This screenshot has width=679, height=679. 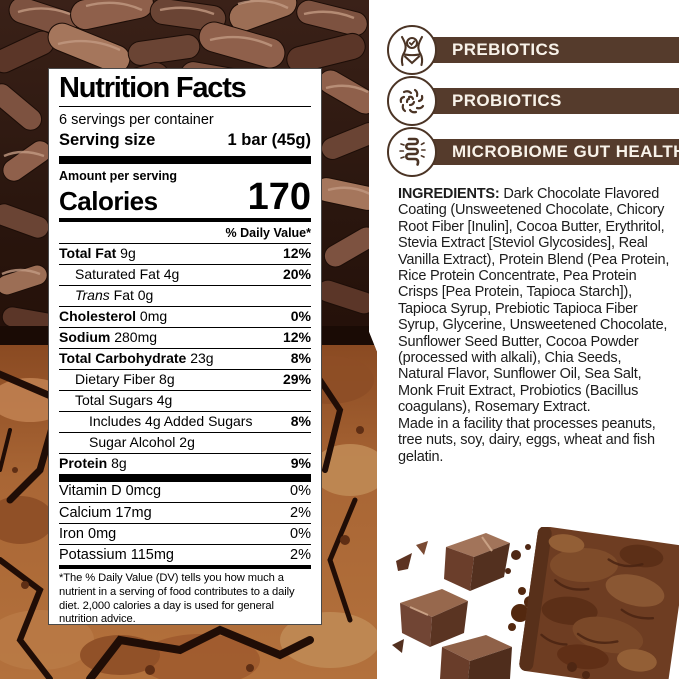 I want to click on nutrient-row: Sugar Alcohol 2g, so click(x=185, y=443).